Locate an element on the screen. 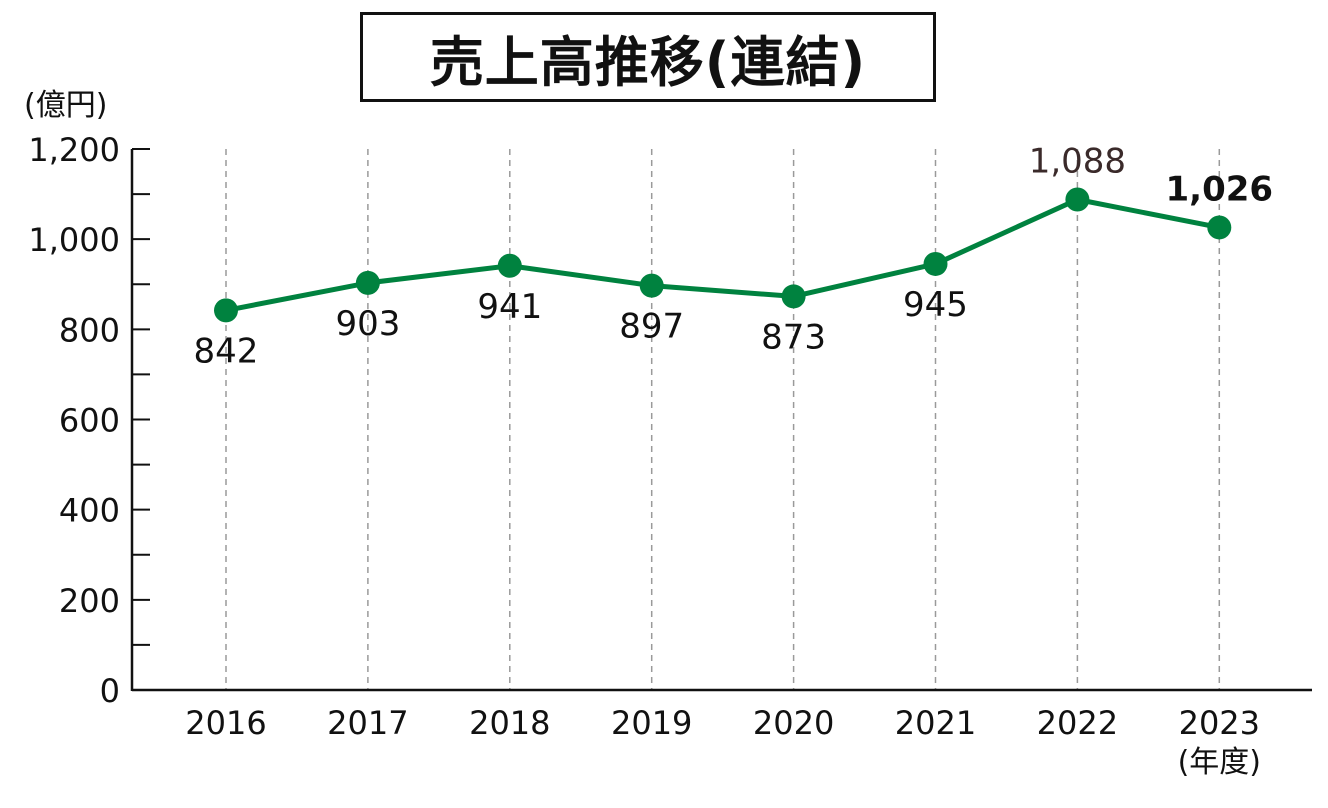  data-point-2022 is located at coordinates (1077, 199).